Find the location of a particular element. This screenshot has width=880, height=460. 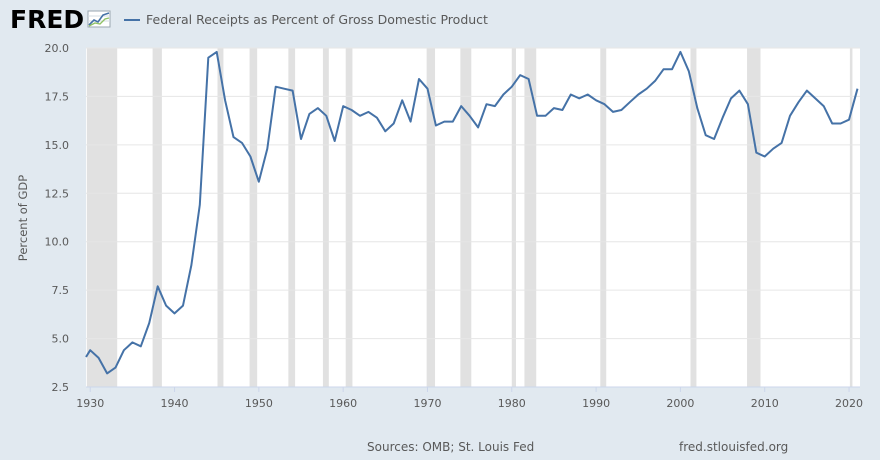

legend-swatch is located at coordinates (132, 19).